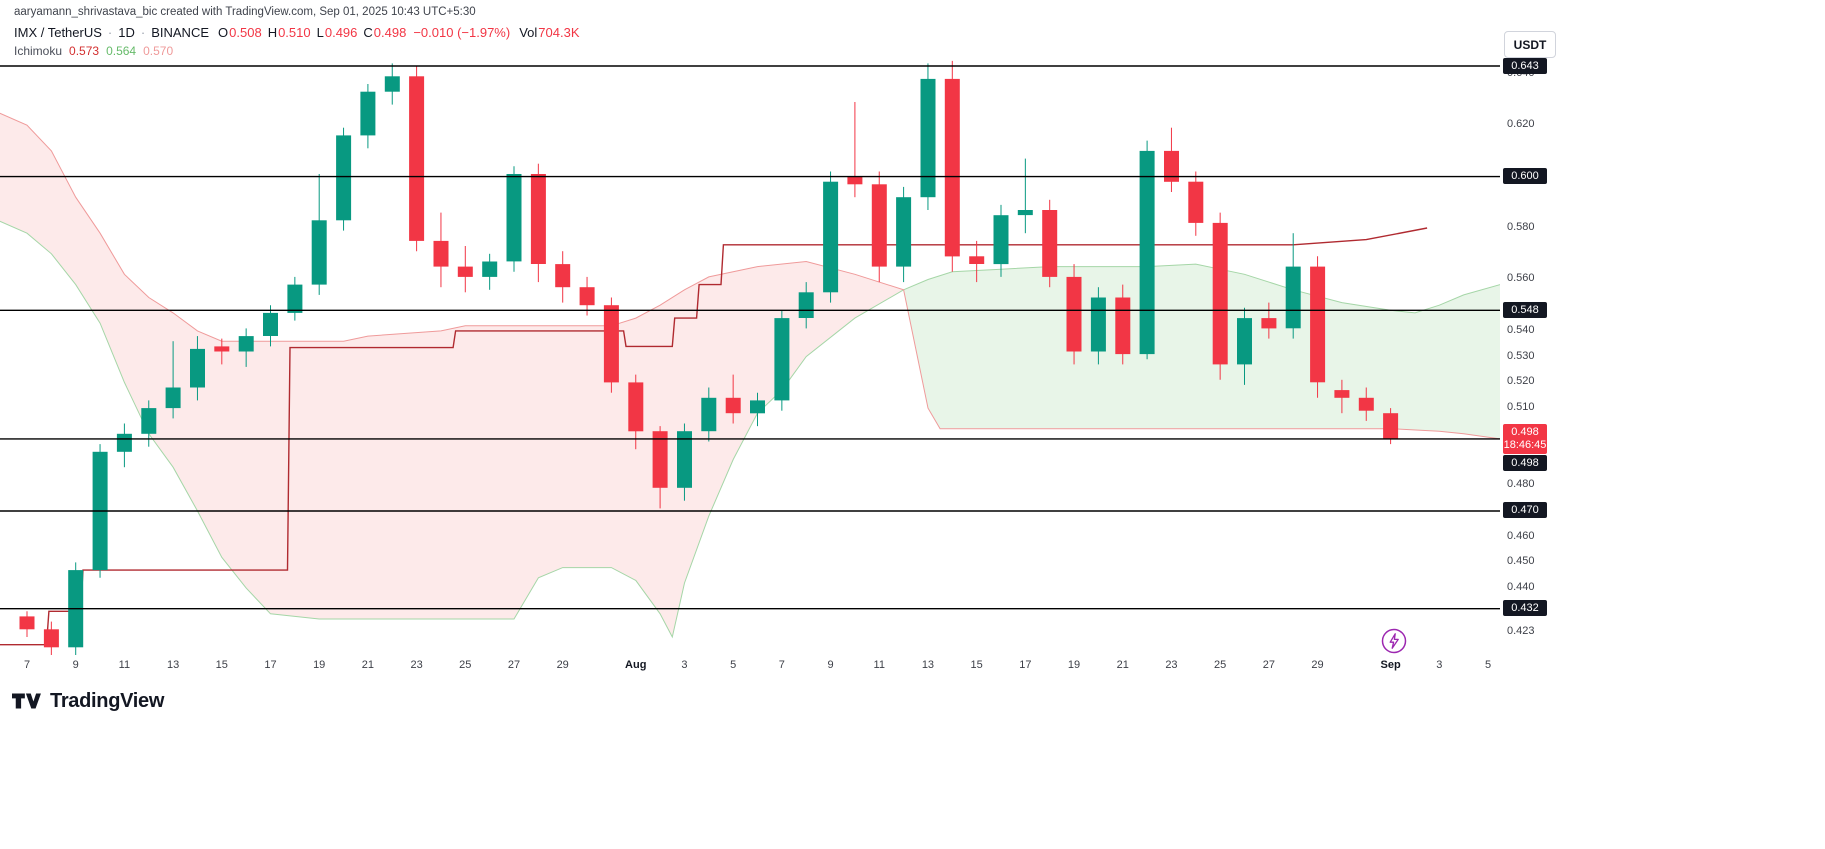  I want to click on price-tick-label: 0.450, so click(1521, 561).